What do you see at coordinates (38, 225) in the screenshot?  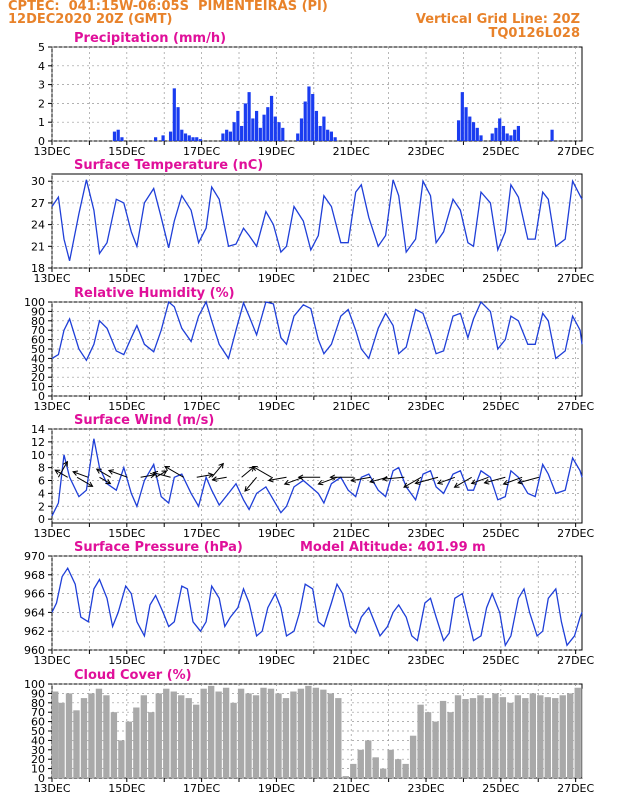 I see `y-tick-label: 24` at bounding box center [38, 225].